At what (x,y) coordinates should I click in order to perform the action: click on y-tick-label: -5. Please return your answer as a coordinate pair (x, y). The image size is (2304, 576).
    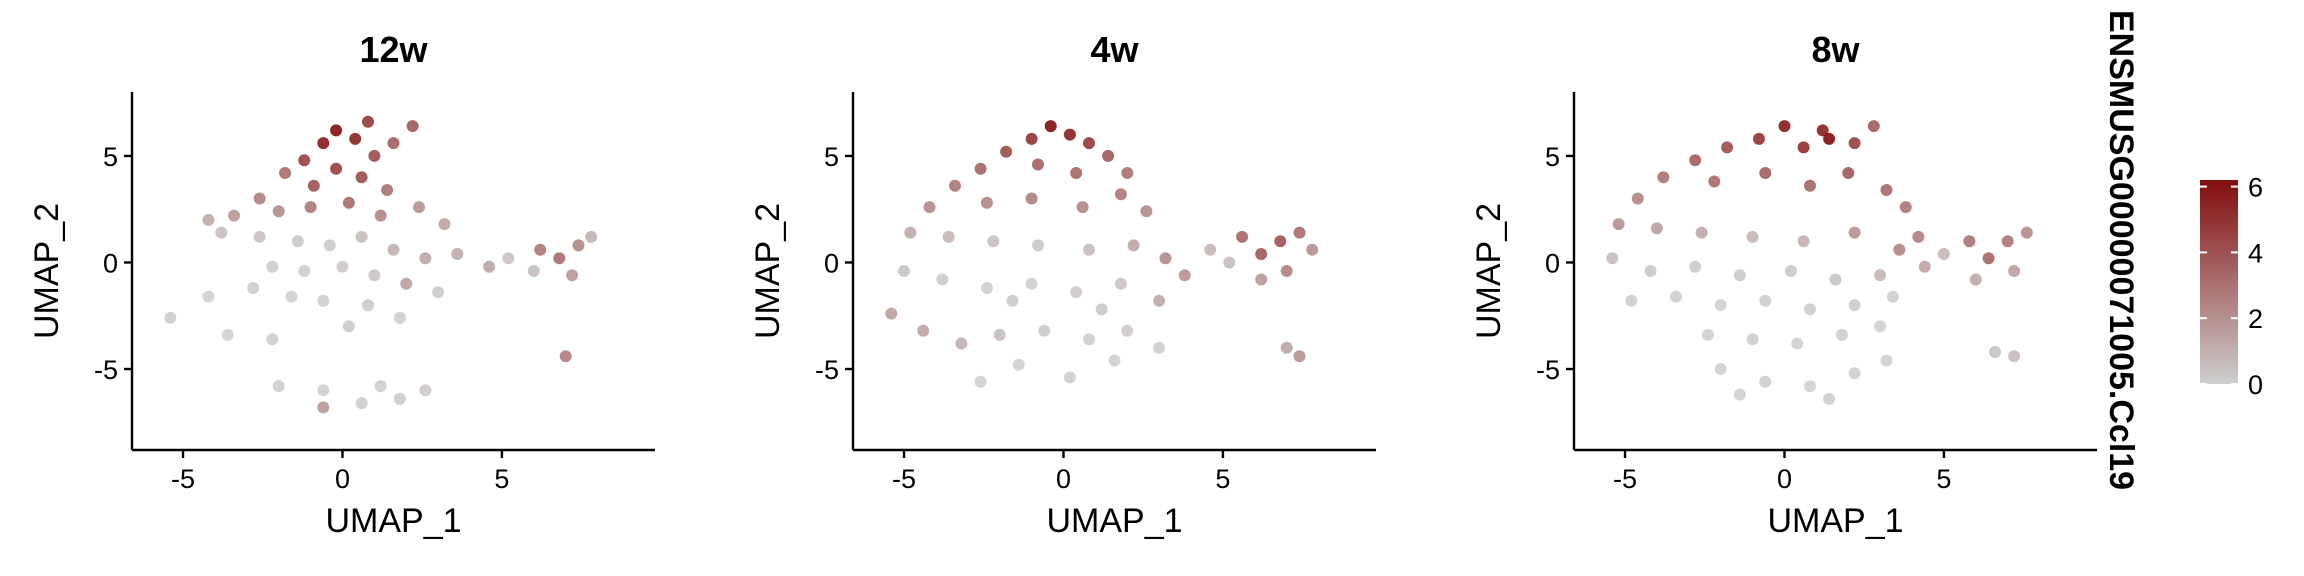
    Looking at the image, I should click on (827, 370).